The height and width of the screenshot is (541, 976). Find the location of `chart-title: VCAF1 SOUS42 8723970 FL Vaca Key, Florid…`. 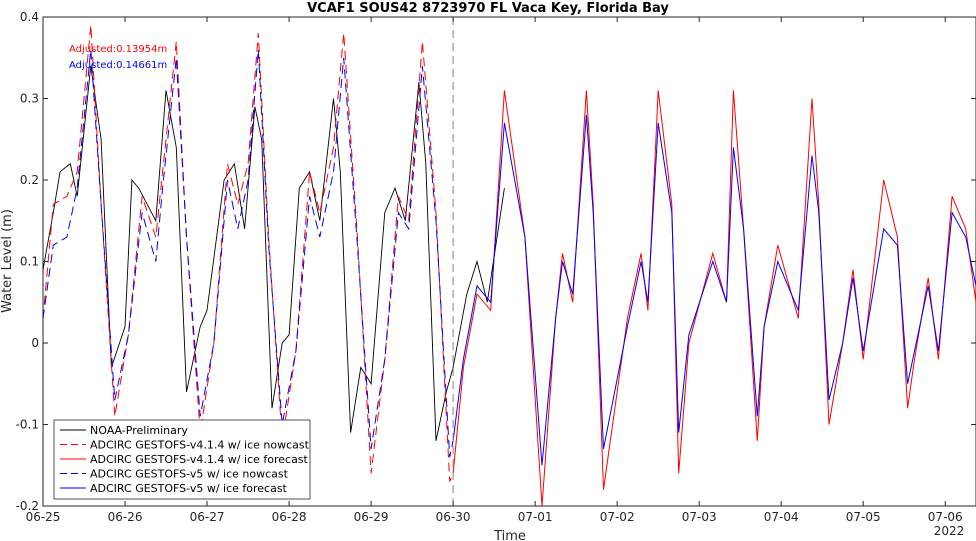

chart-title: VCAF1 SOUS42 8723970 FL Vaca Key, Florid… is located at coordinates (488, 8).